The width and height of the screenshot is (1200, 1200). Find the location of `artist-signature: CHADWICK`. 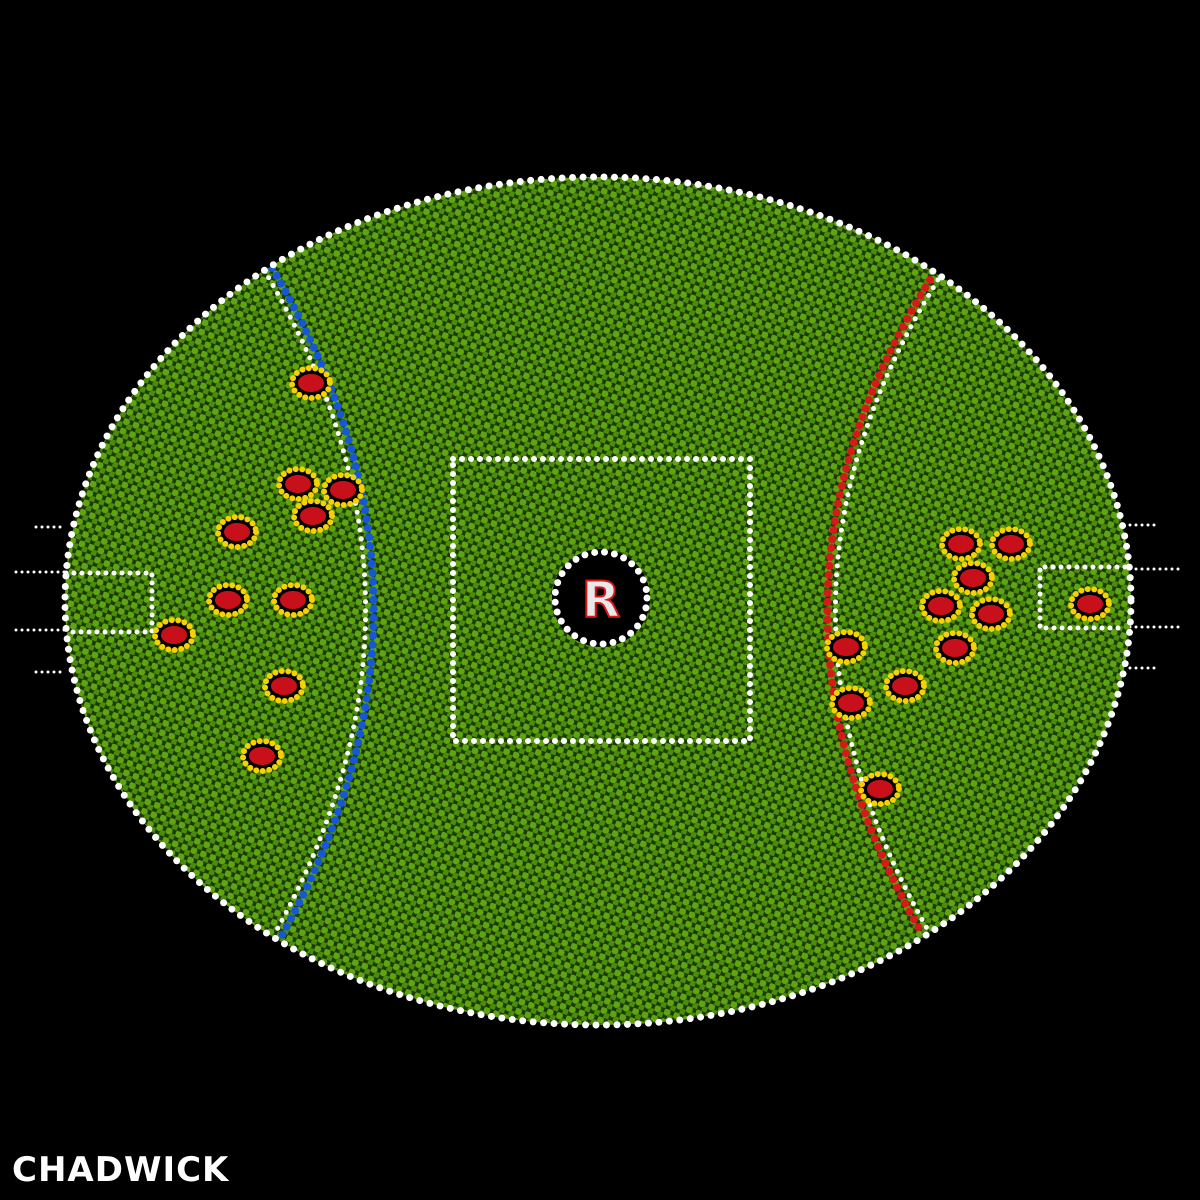

artist-signature: CHADWICK is located at coordinates (121, 1170).